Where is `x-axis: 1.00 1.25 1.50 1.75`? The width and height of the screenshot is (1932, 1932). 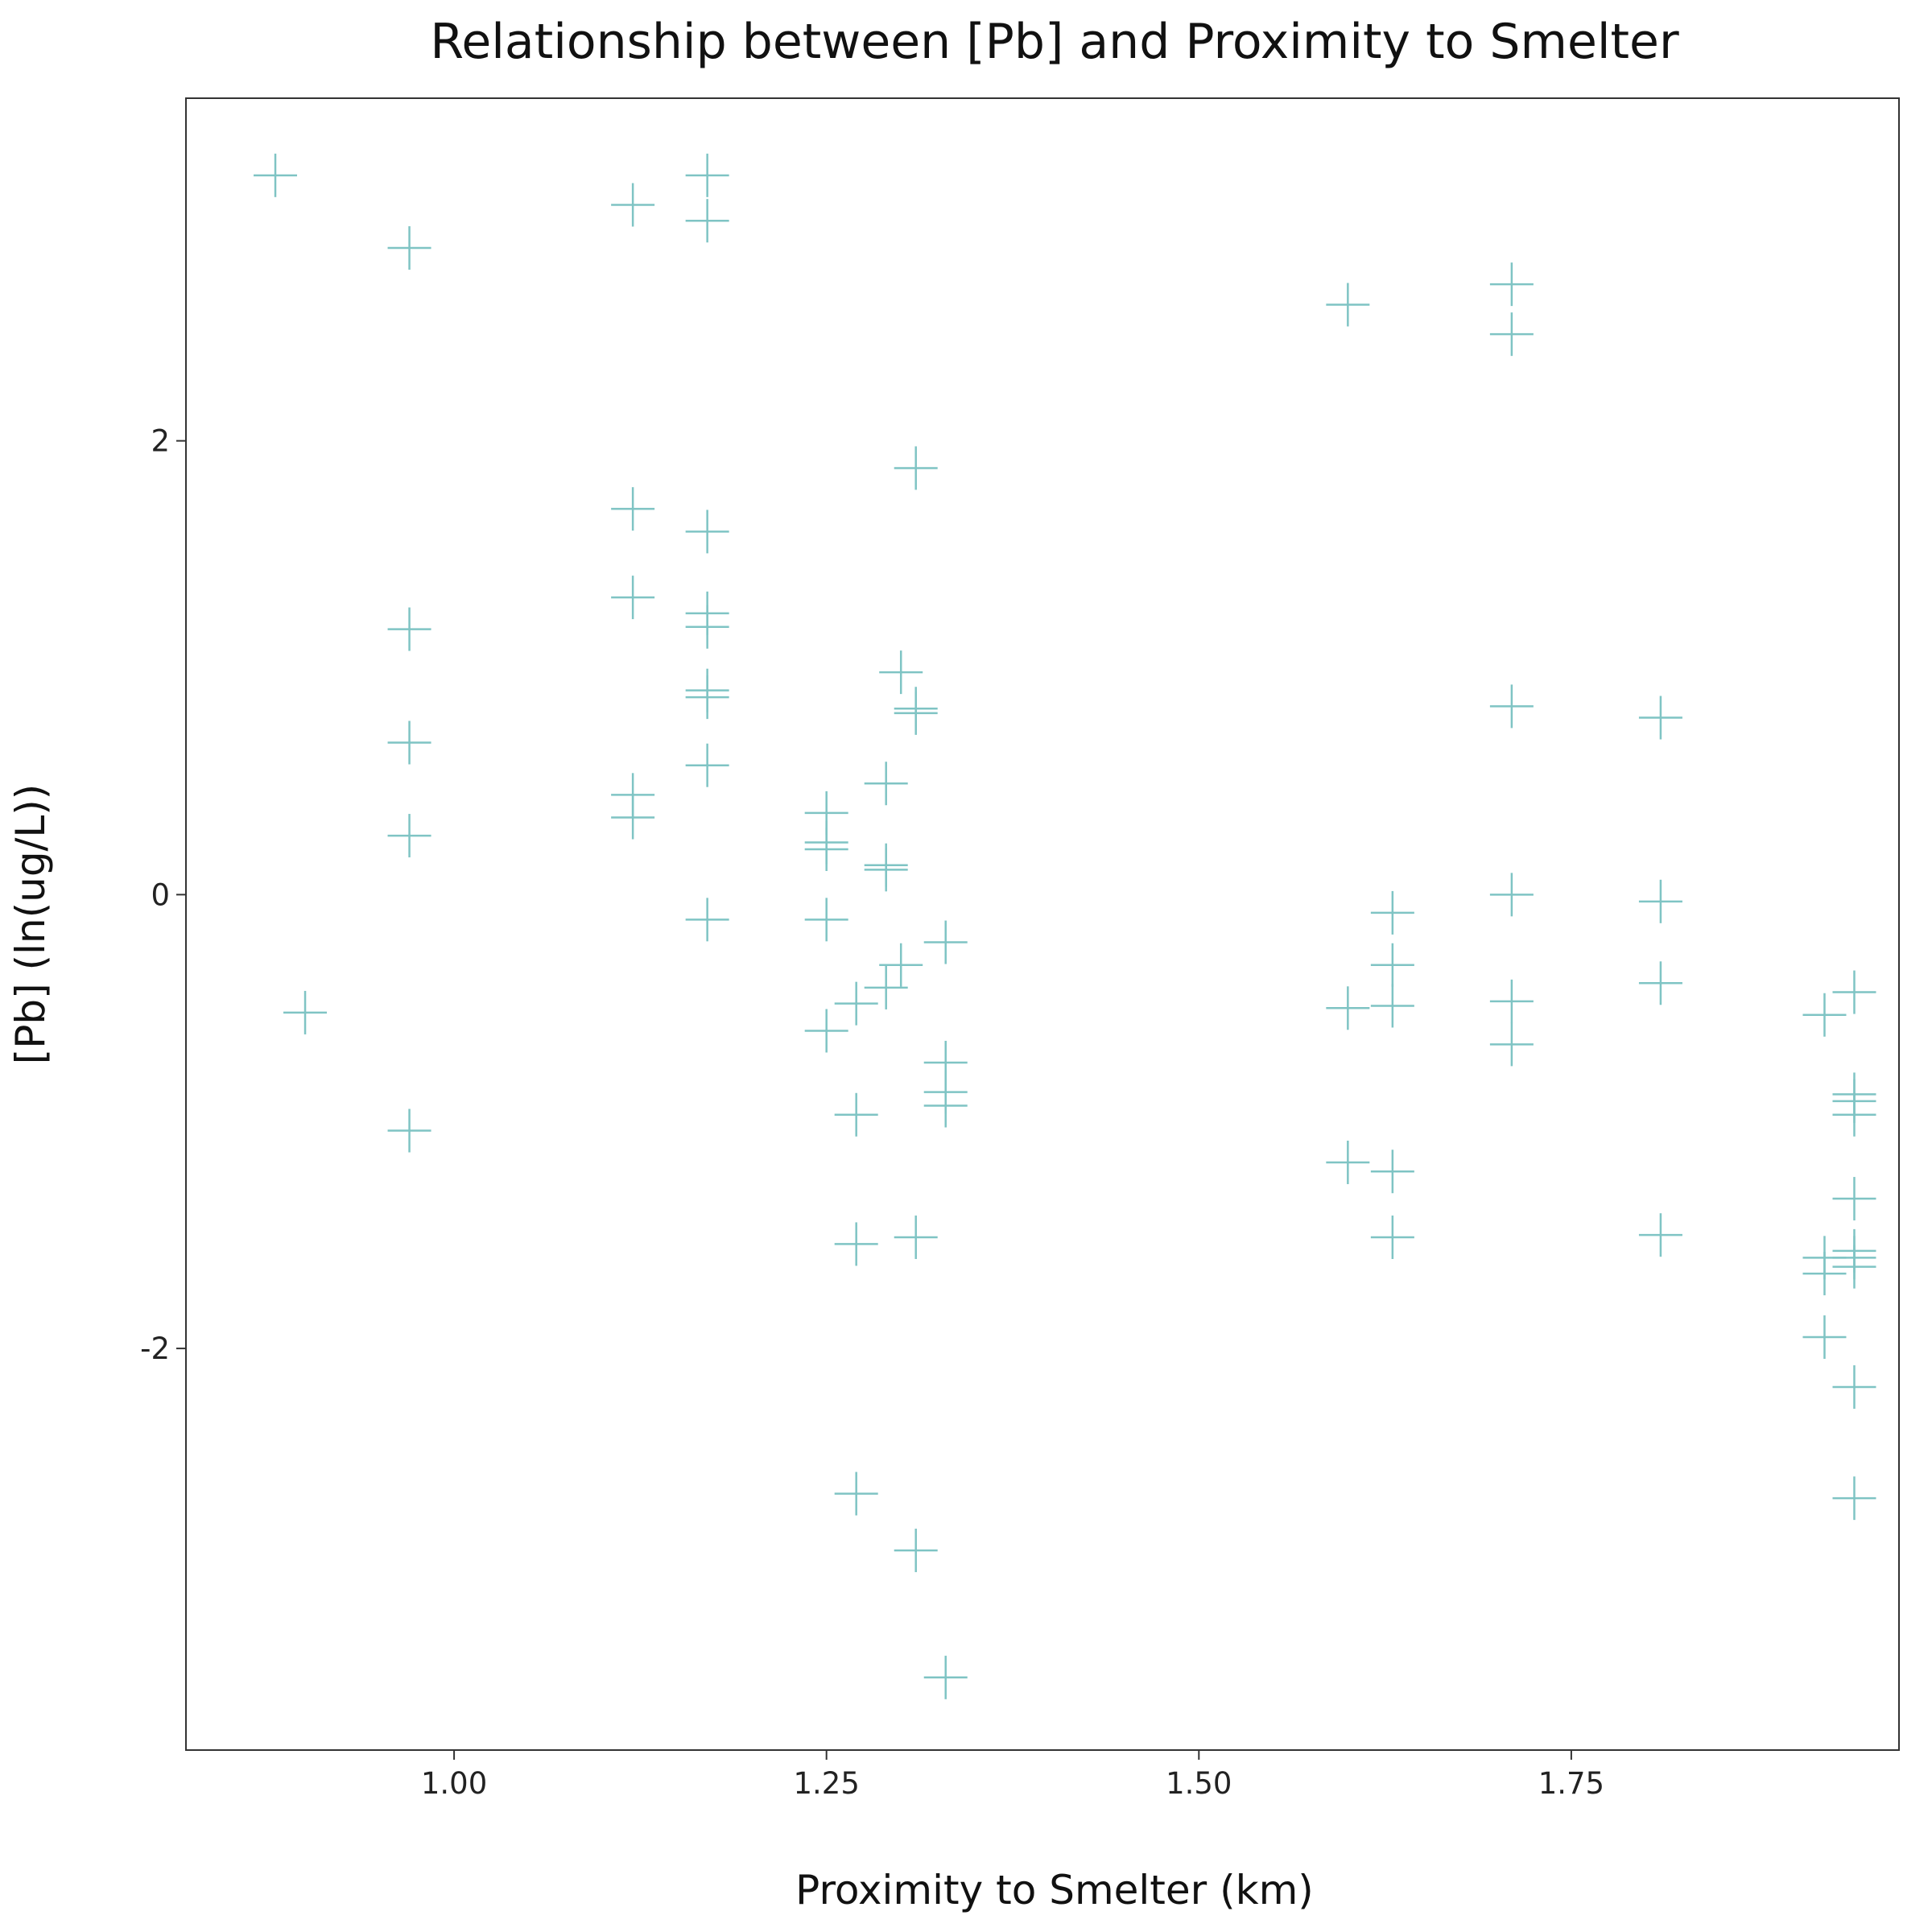 x-axis: 1.00 1.25 1.50 1.75 is located at coordinates (1012, 1775).